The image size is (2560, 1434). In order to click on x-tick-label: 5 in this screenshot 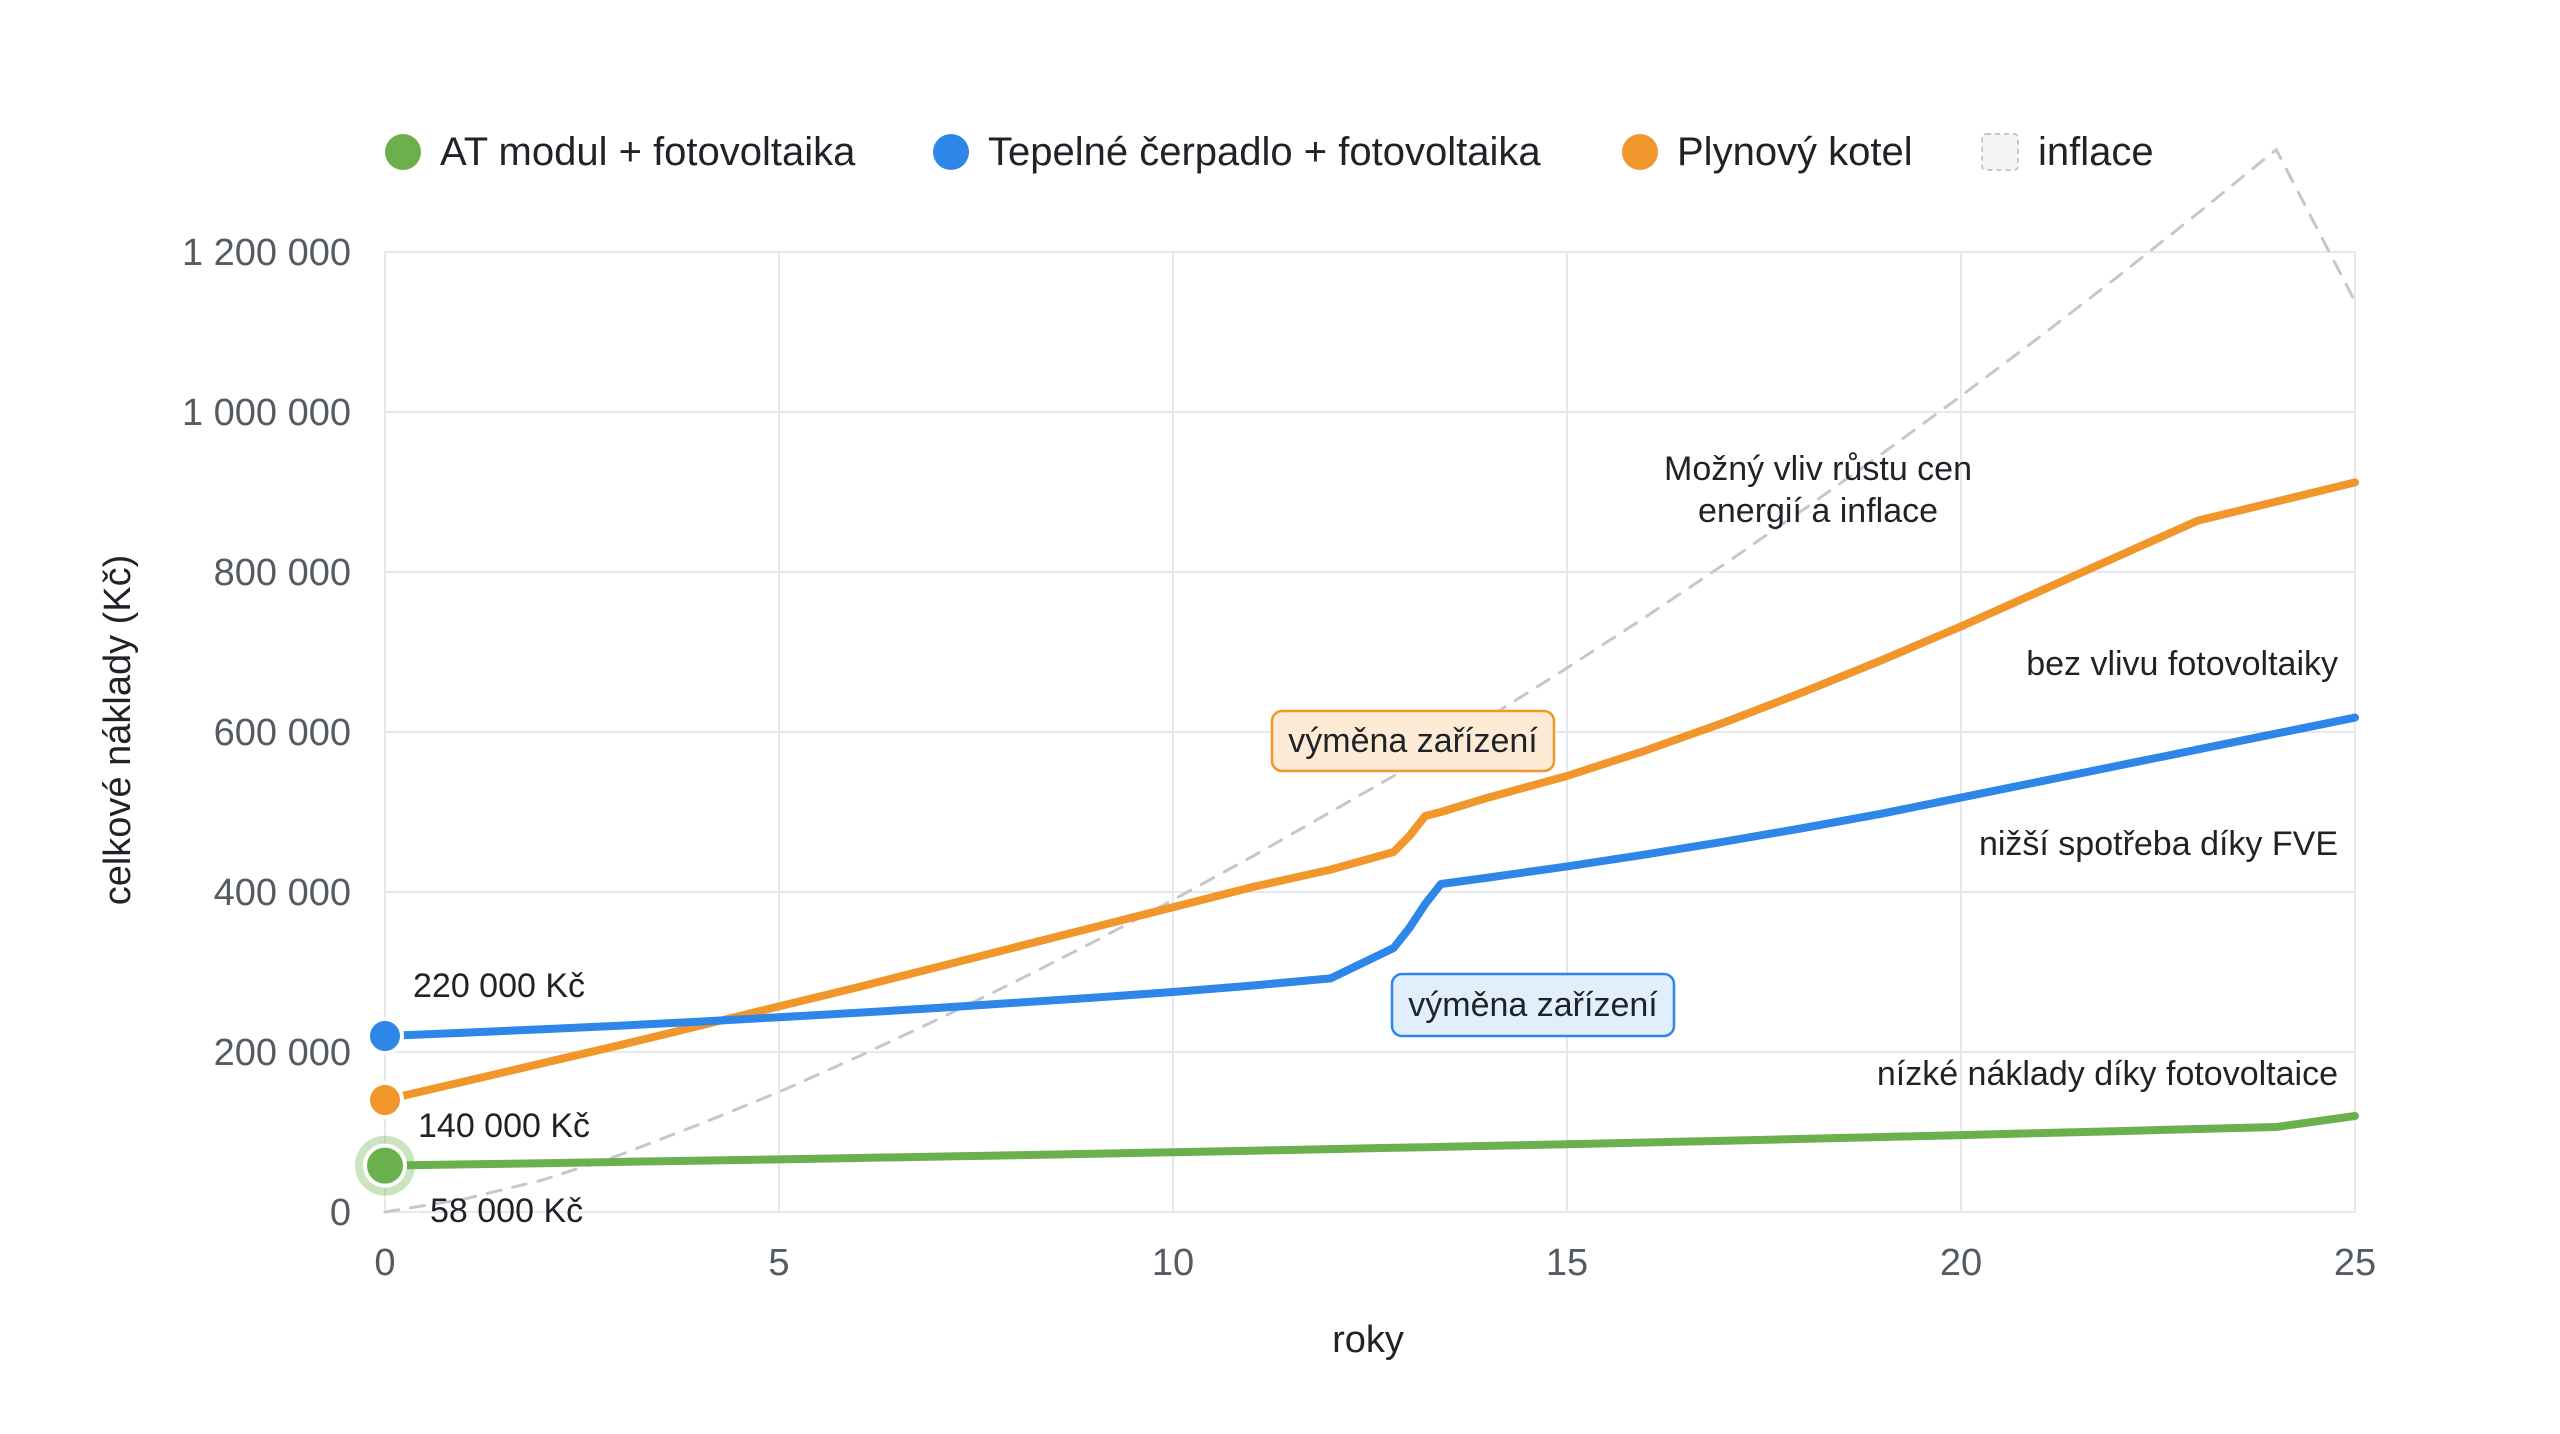, I will do `click(778, 1263)`.